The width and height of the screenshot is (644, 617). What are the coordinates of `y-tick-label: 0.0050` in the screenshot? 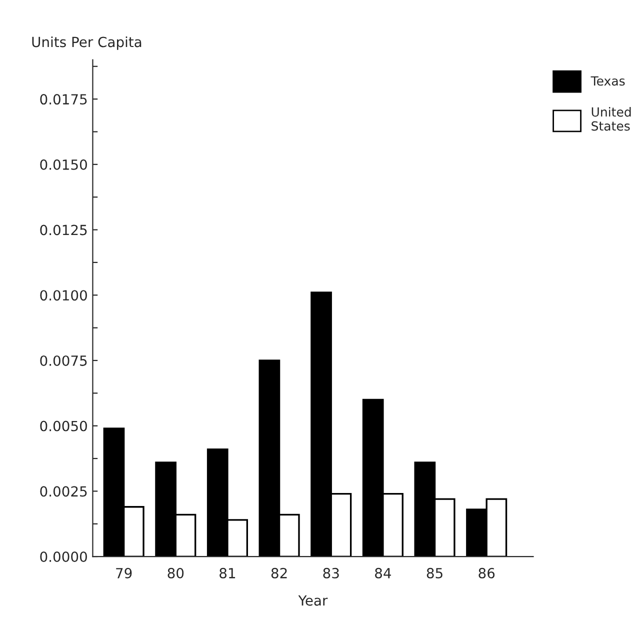 It's located at (63, 426).